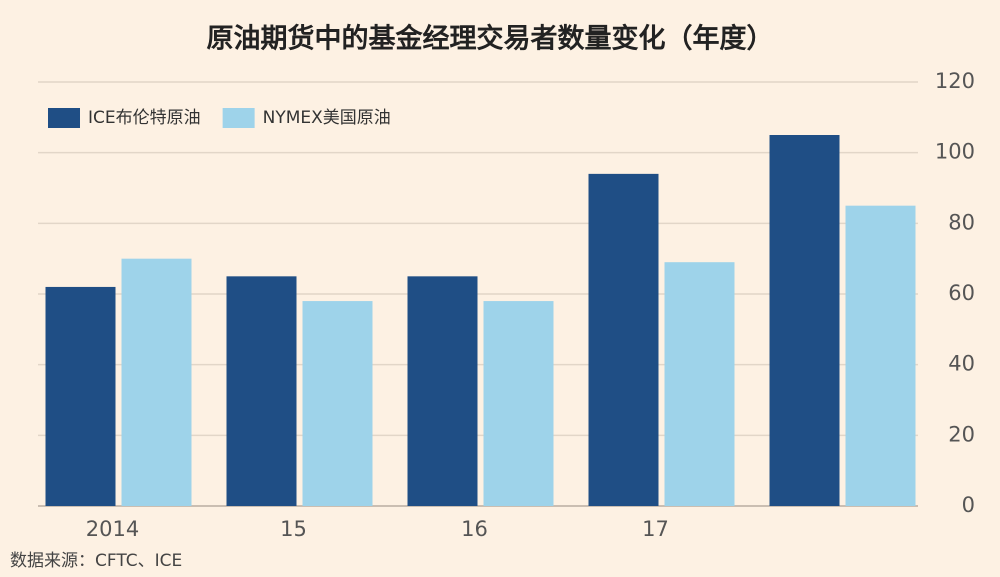 This screenshot has height=577, width=1000. I want to click on source: 数据来源：CFTC、ICE, so click(96, 561).